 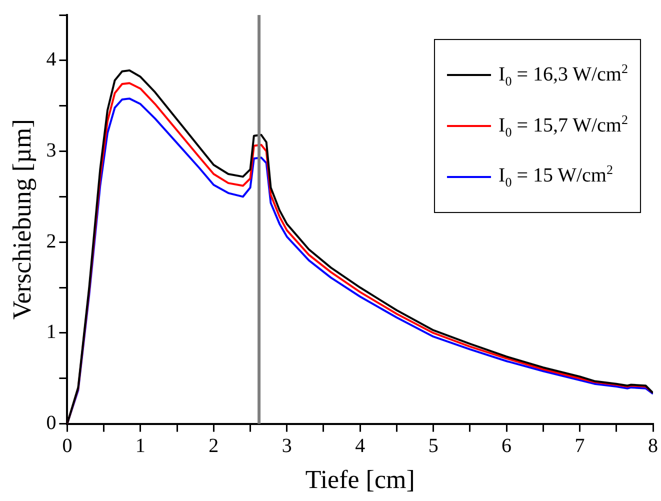 What do you see at coordinates (360, 479) in the screenshot?
I see `x-axis-title: Tiefe [cm]` at bounding box center [360, 479].